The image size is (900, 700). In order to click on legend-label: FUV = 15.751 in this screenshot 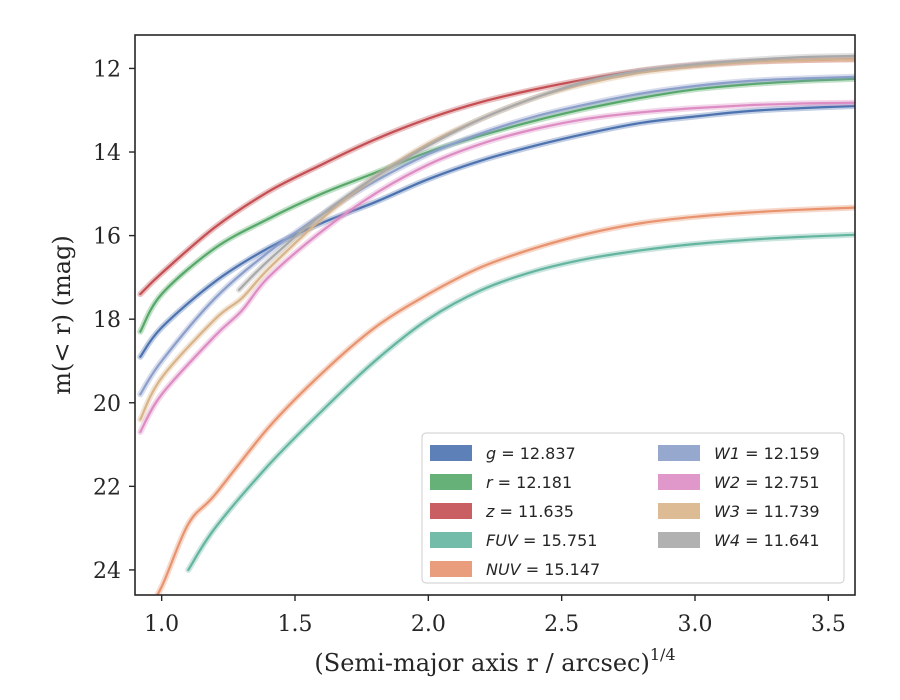, I will do `click(541, 540)`.